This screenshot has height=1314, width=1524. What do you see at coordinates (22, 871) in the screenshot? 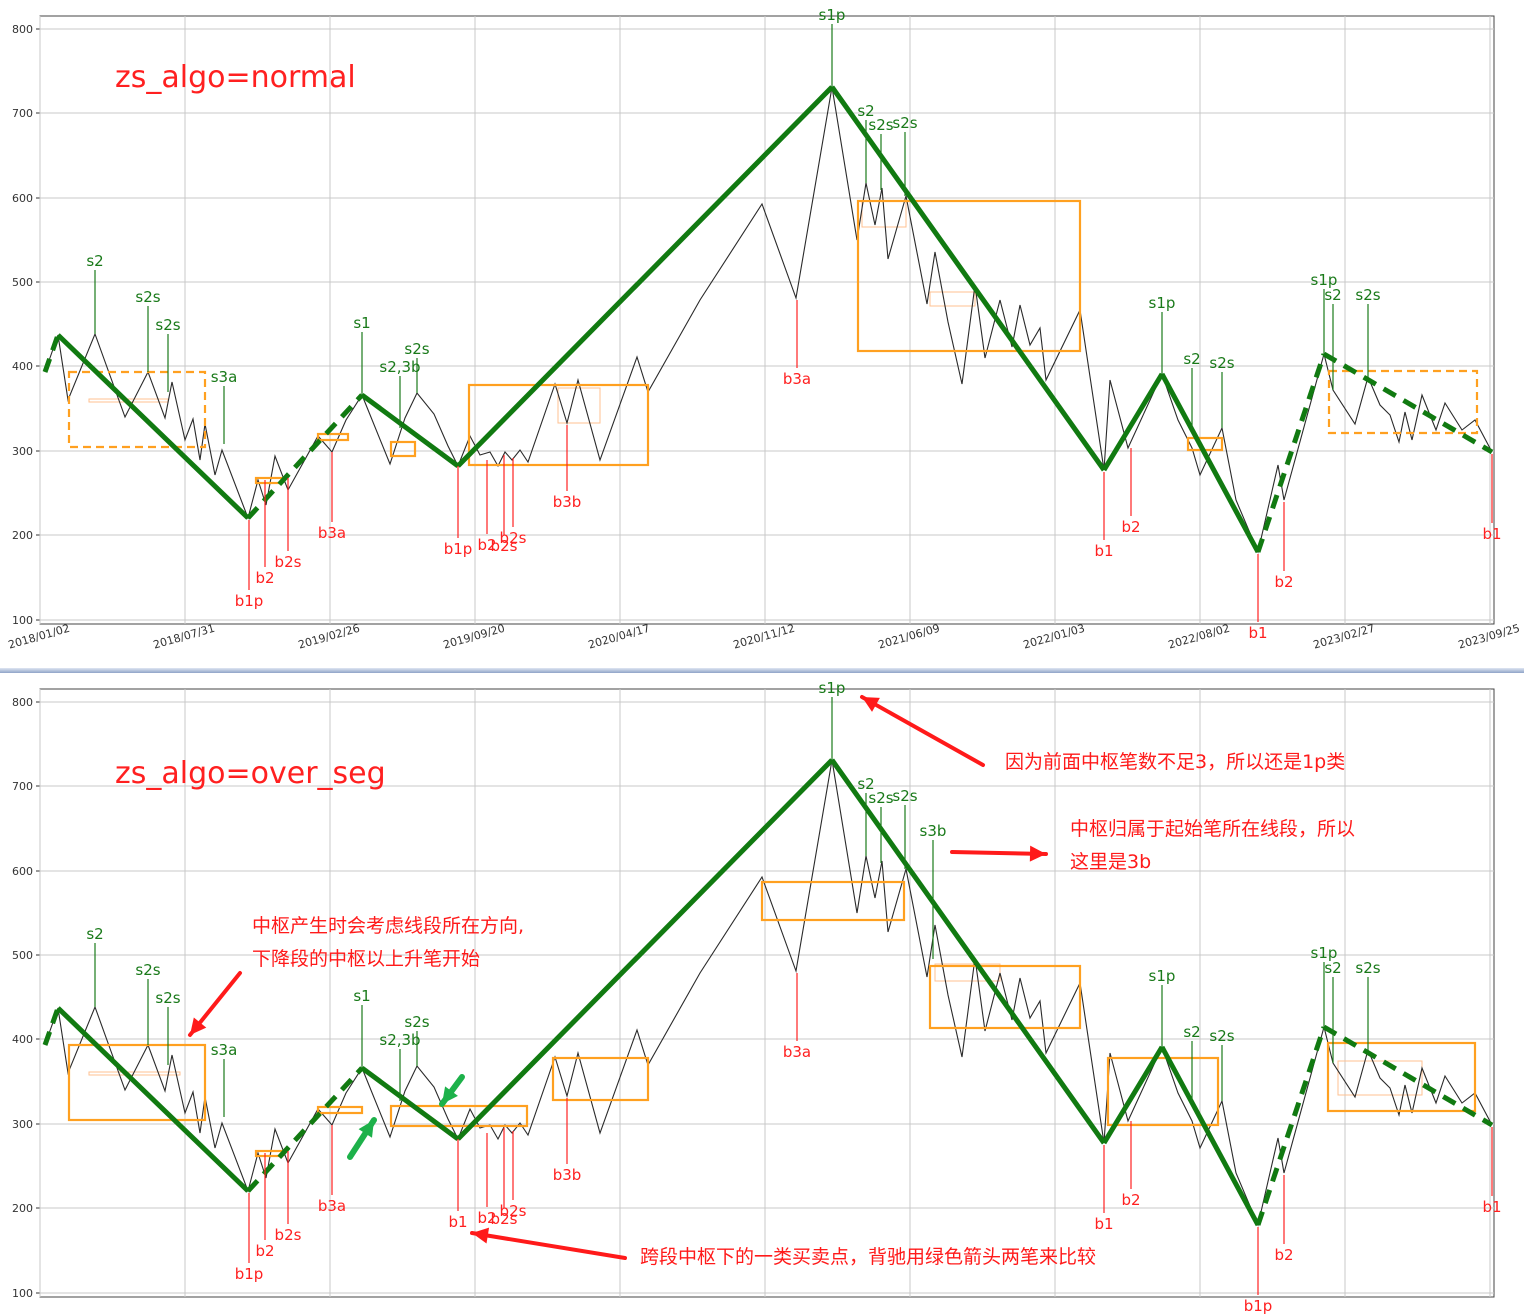
I see `y-tick-label: 600` at bounding box center [22, 871].